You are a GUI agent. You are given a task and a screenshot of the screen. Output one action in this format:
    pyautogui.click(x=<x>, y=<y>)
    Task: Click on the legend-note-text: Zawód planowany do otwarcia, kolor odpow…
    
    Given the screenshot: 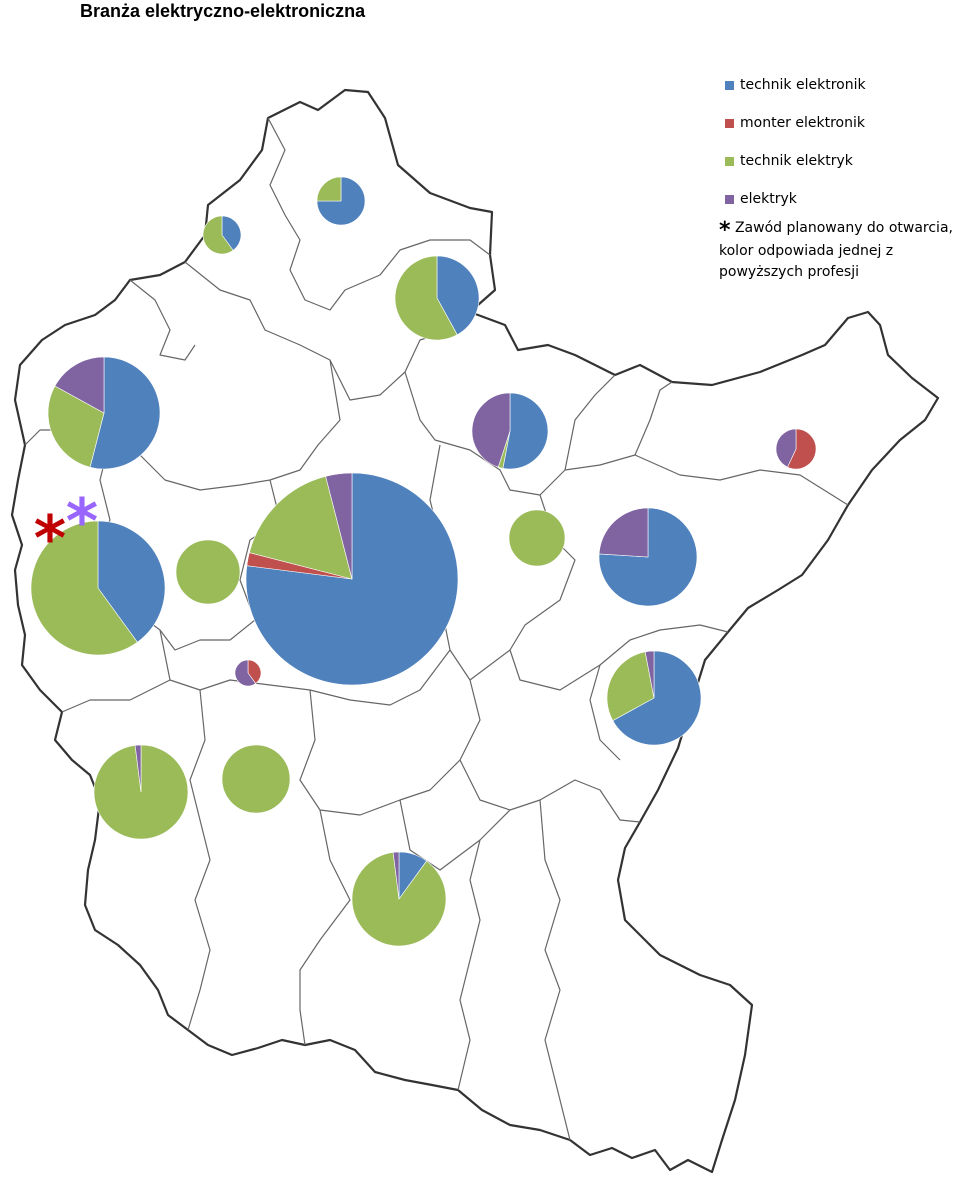 What is the action you would take?
    pyautogui.click(x=836, y=250)
    